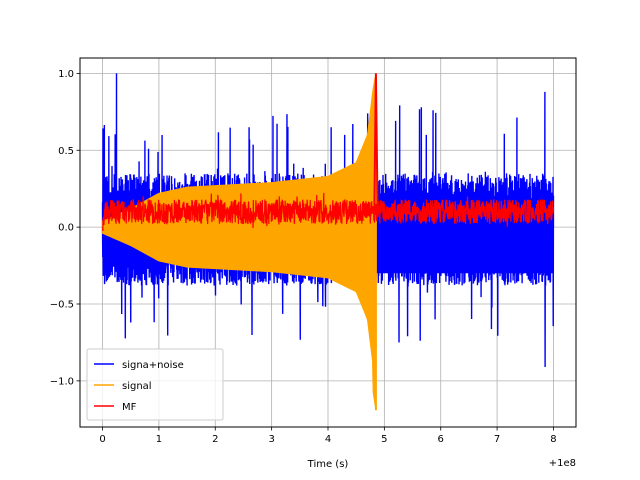  What do you see at coordinates (62, 381) in the screenshot?
I see `y-tick-label: −1.0` at bounding box center [62, 381].